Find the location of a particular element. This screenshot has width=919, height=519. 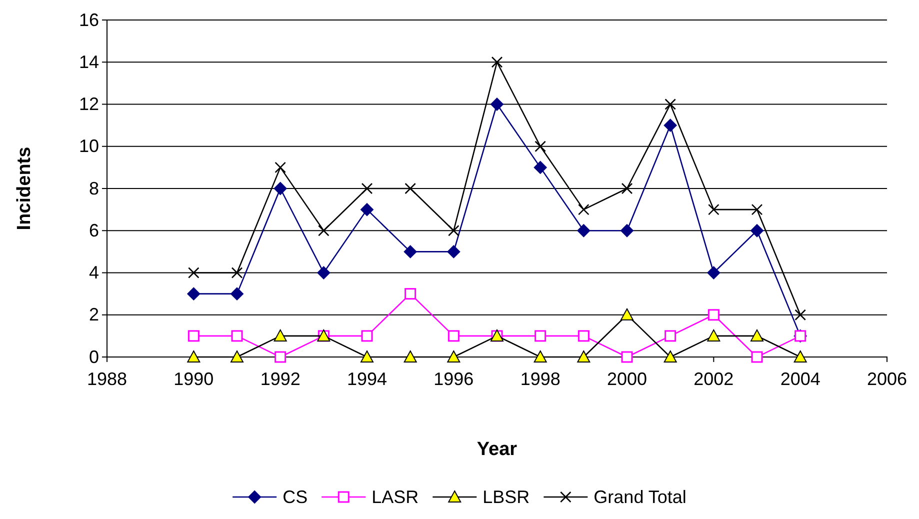

y-tick-label: 12 is located at coordinates (88, 104).